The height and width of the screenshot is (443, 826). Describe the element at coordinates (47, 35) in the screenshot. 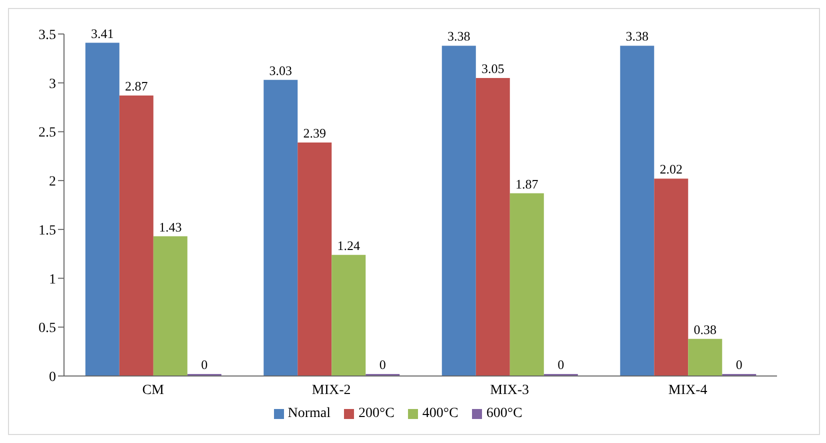

I see `y-tick-label: 3.5` at that location.